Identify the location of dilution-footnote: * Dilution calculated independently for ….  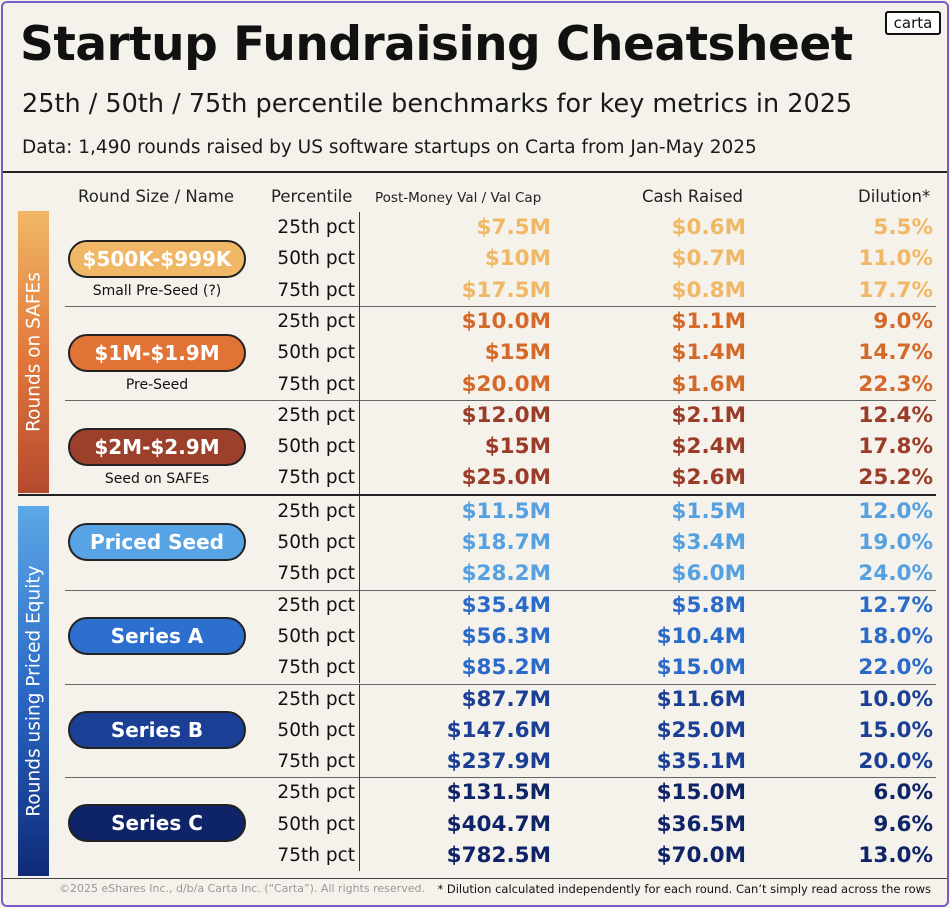
(684, 889).